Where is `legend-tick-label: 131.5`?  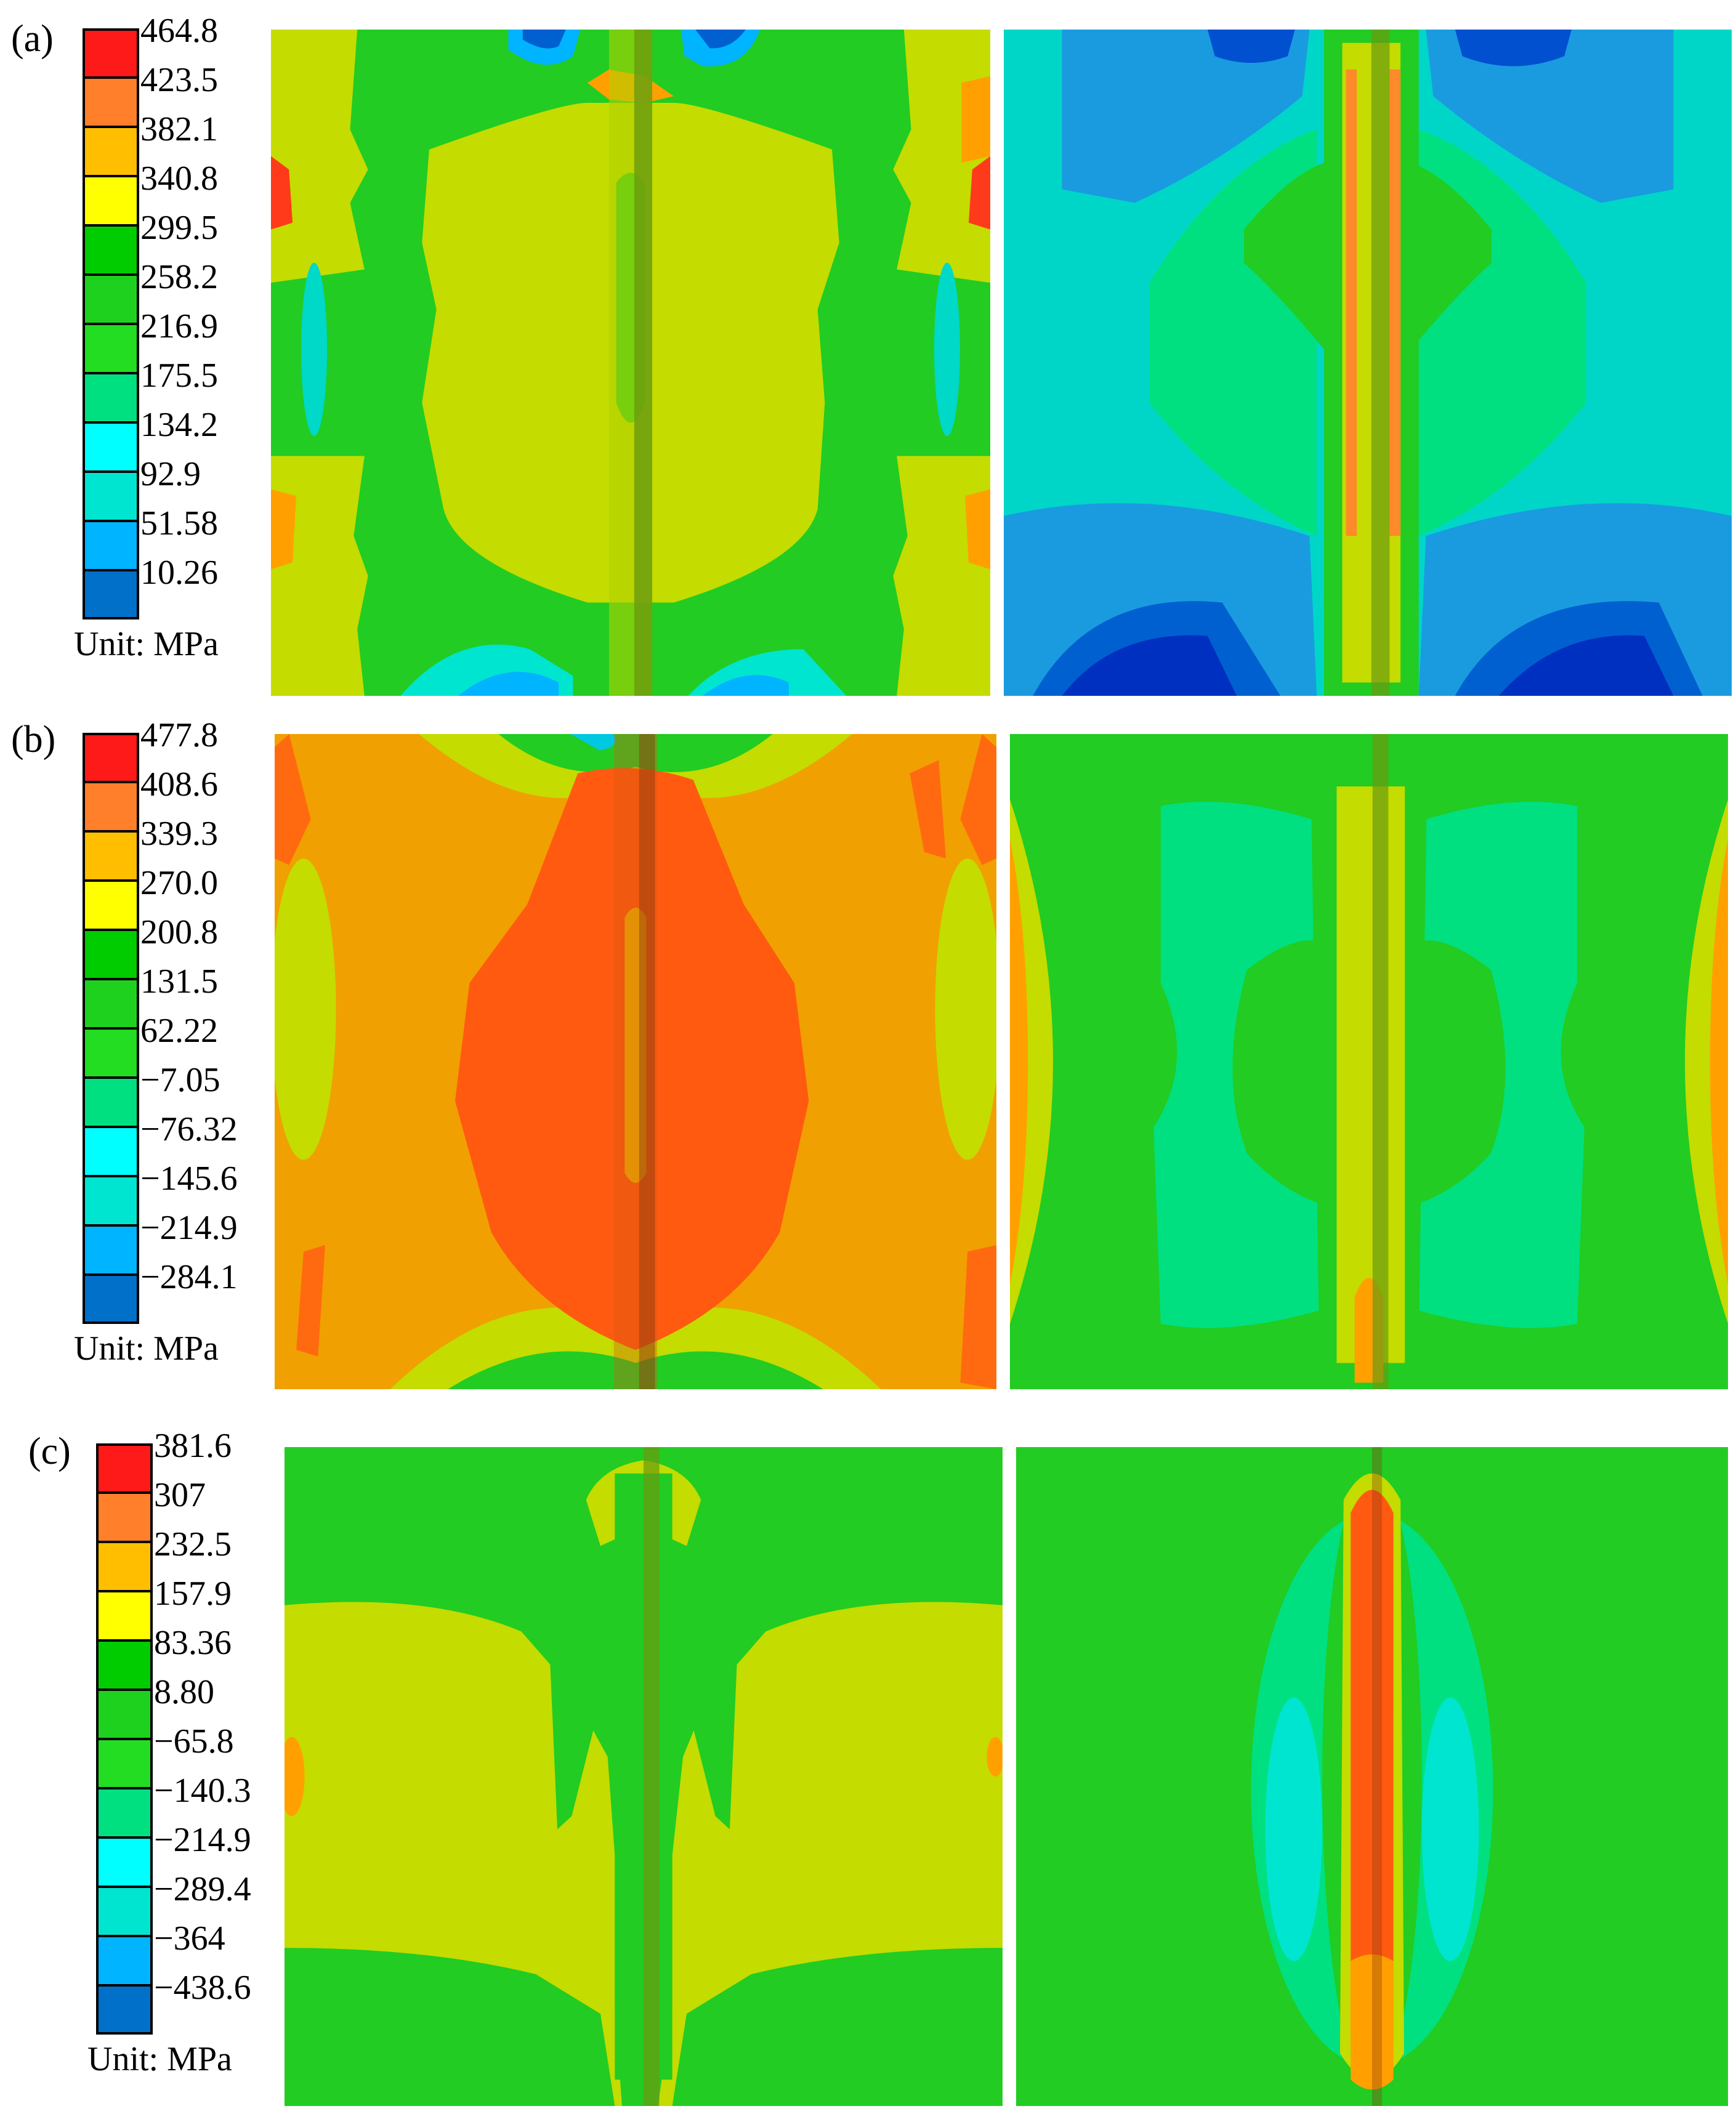
legend-tick-label: 131.5 is located at coordinates (179, 981).